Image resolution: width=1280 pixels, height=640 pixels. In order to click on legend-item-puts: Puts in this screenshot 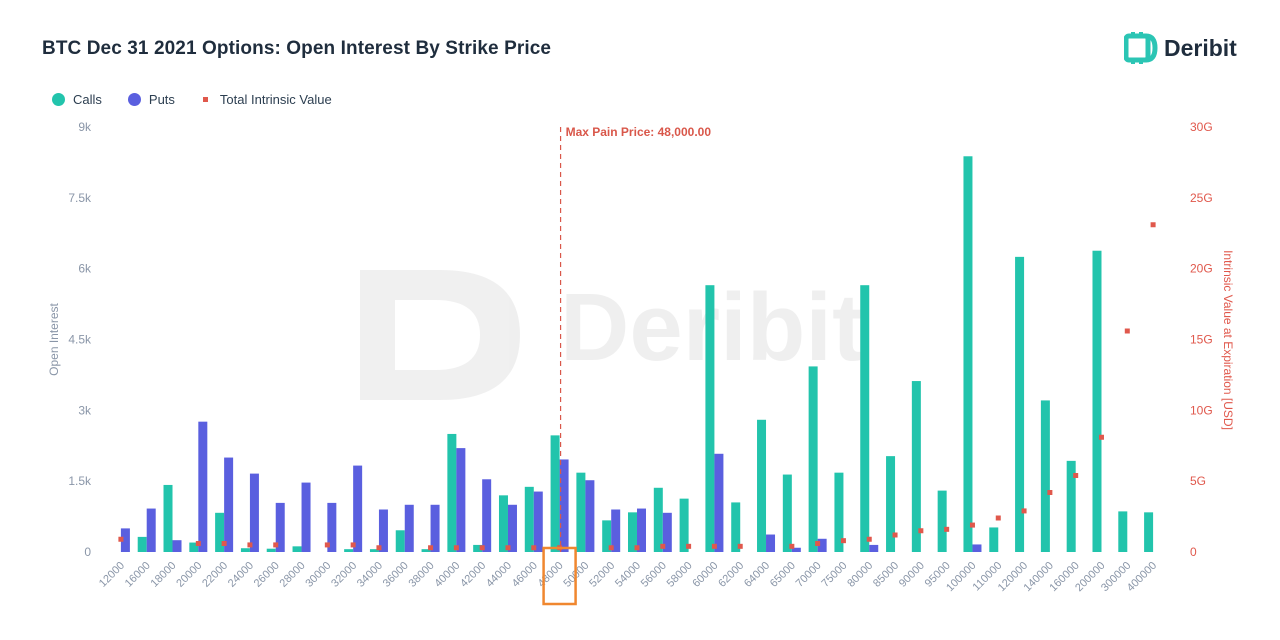, I will do `click(151, 99)`.